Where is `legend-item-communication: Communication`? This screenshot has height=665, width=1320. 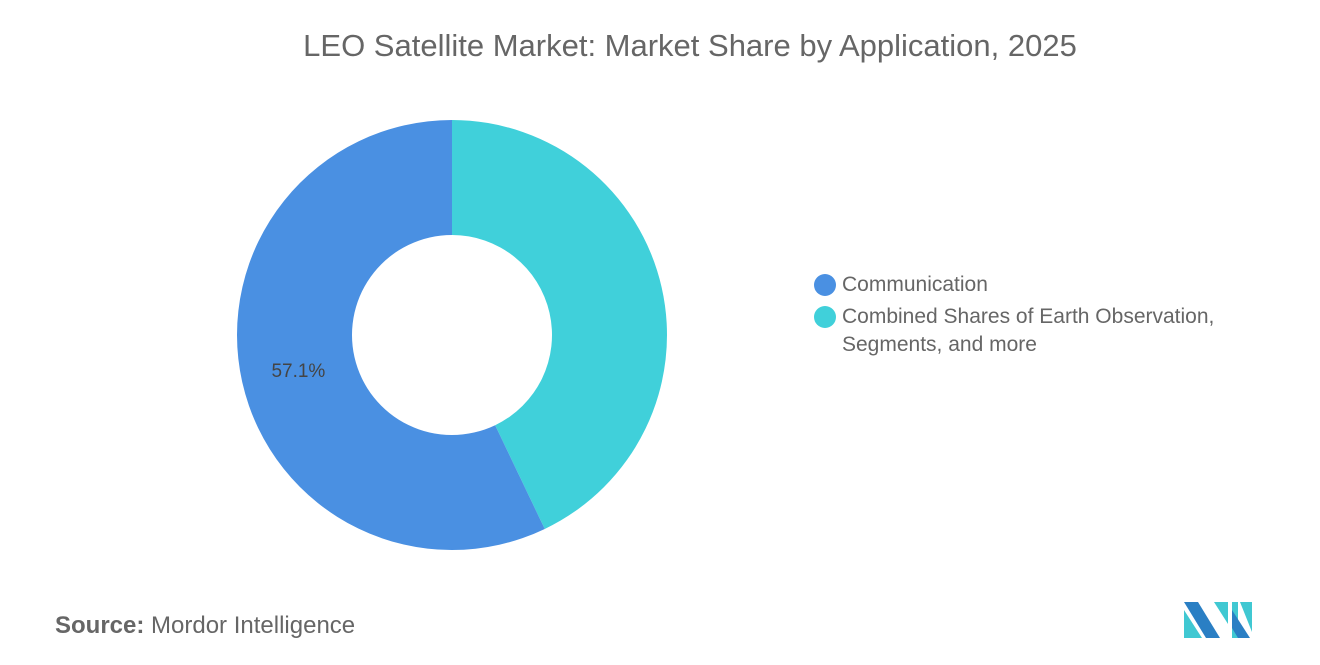 legend-item-communication: Communication is located at coordinates (1038, 285).